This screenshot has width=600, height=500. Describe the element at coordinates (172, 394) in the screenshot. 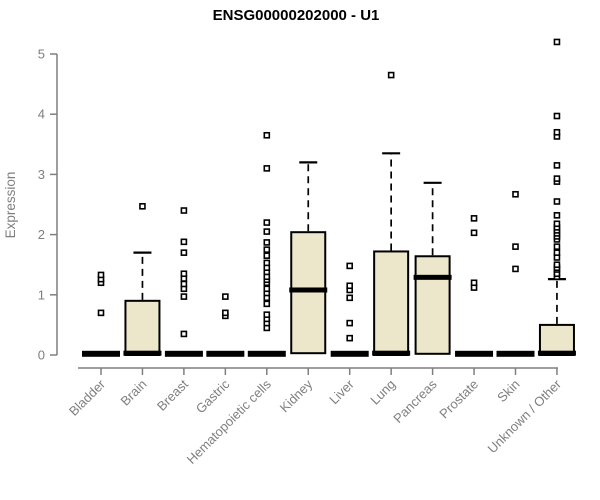

I see `x-tick-label-breast: Breast` at that location.